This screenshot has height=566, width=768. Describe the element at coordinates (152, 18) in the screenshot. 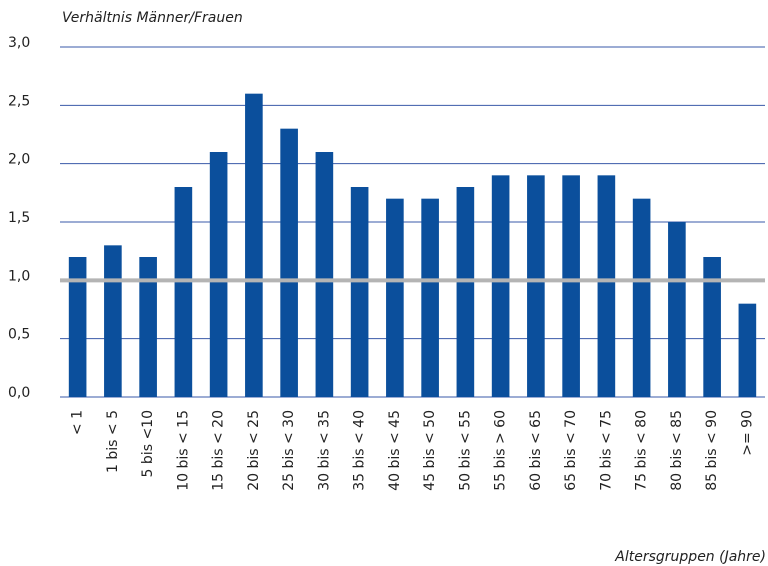

I see `y-axis-title: Verhältnis Männer/Frauen` at that location.